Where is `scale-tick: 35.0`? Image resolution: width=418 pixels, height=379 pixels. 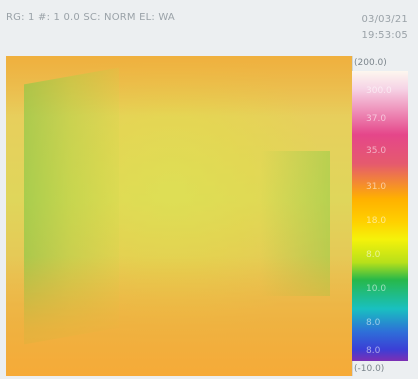 scale-tick: 35.0 is located at coordinates (376, 151).